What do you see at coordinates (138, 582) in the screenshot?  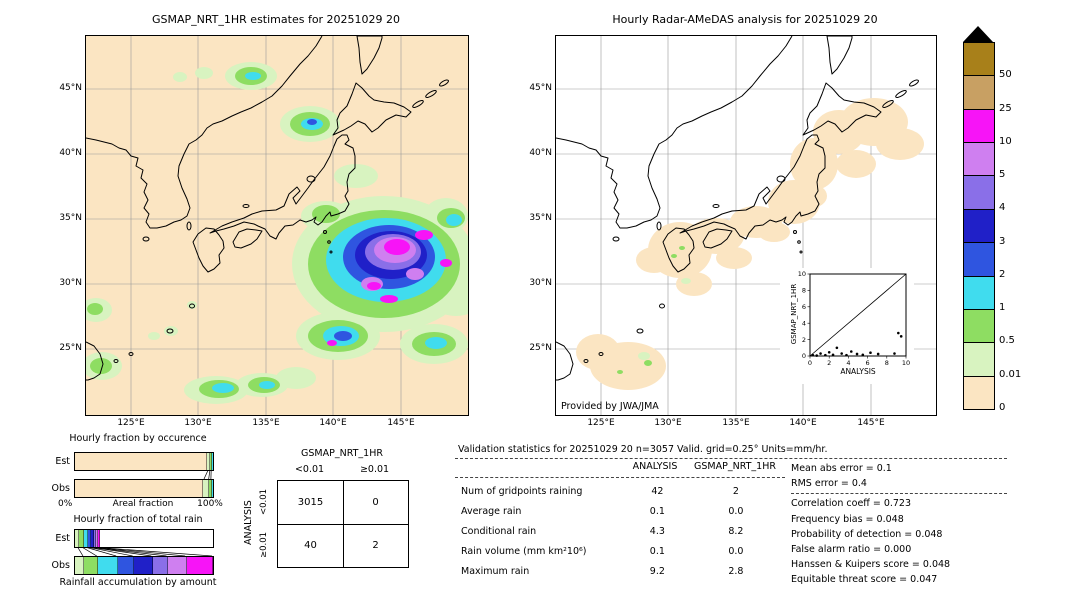 I see `totalrain-caption: Rainfall accumulation by amount` at bounding box center [138, 582].